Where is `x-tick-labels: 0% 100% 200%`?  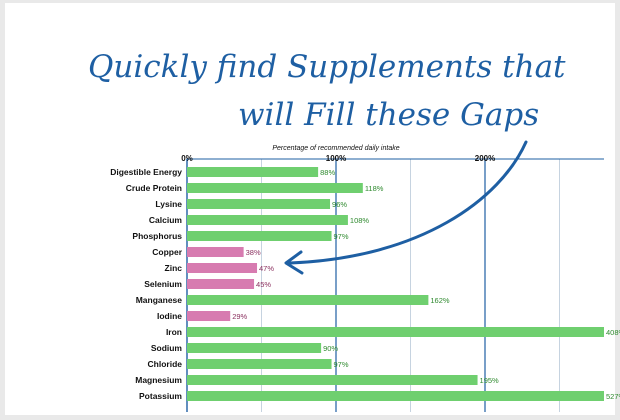 x-tick-labels: 0% 100% 200% is located at coordinates (338, 158).